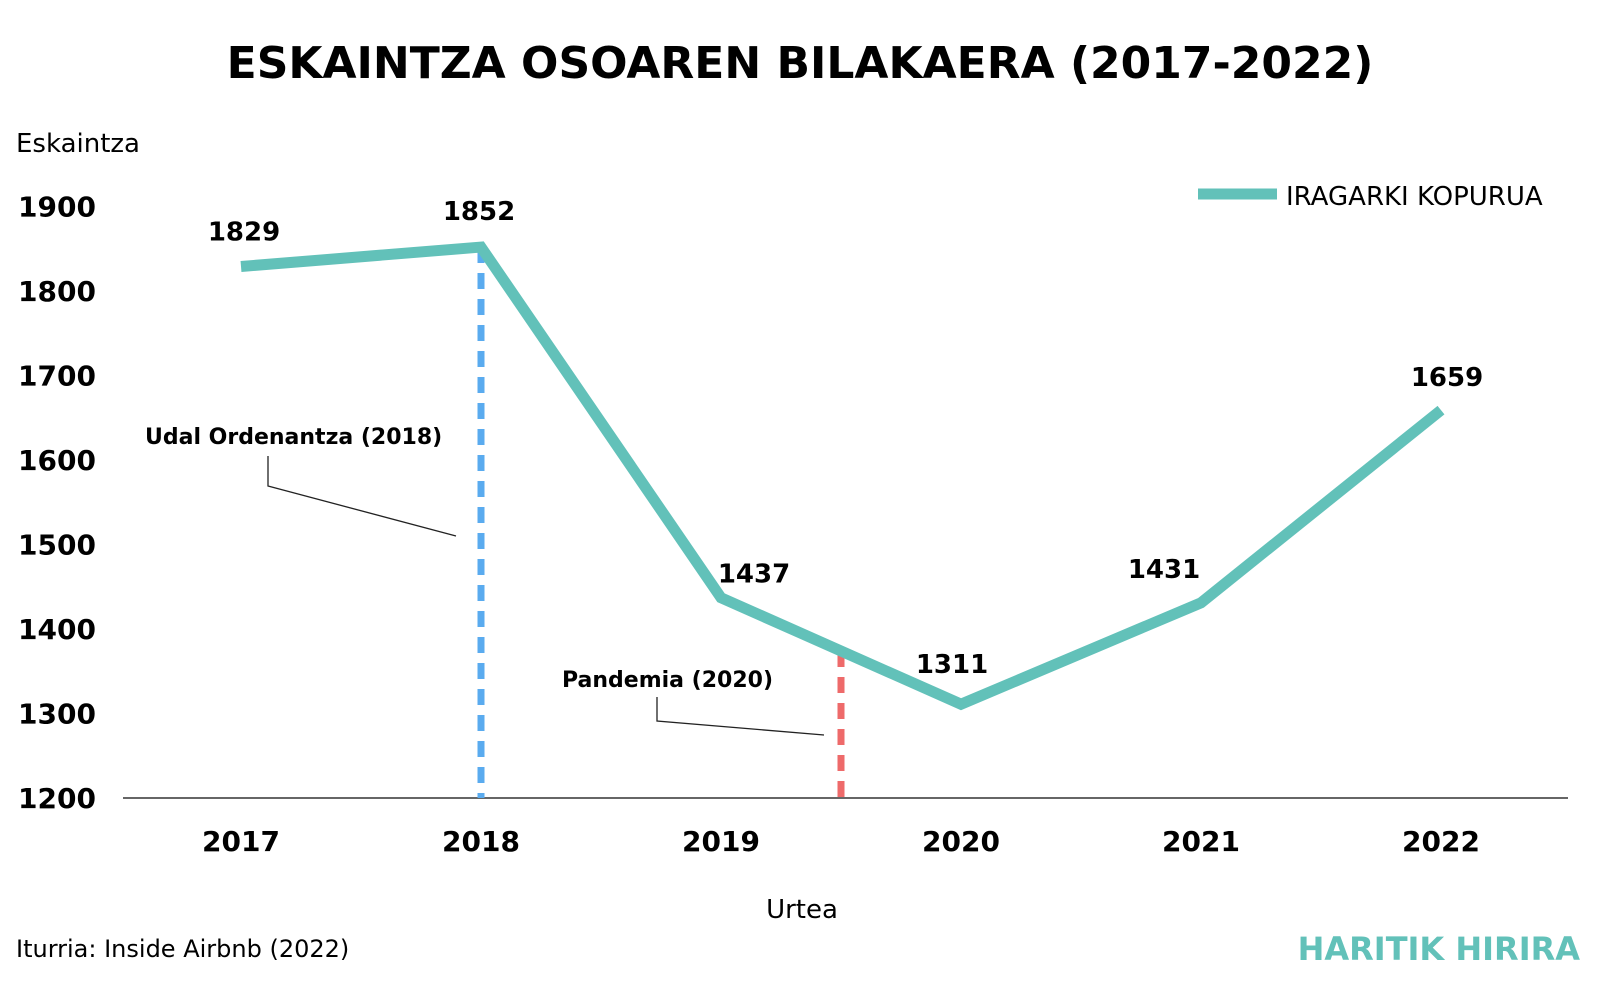 Image resolution: width=1600 pixels, height=981 pixels. I want to click on x-tick-label-2021: 2021, so click(1201, 841).